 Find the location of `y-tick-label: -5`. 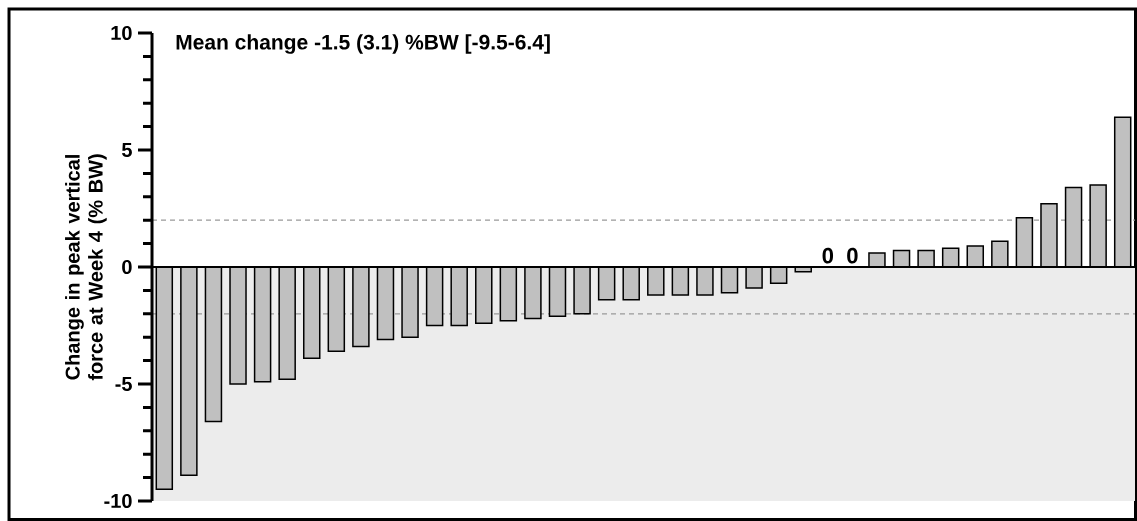

y-tick-label: -5 is located at coordinates (123, 384).